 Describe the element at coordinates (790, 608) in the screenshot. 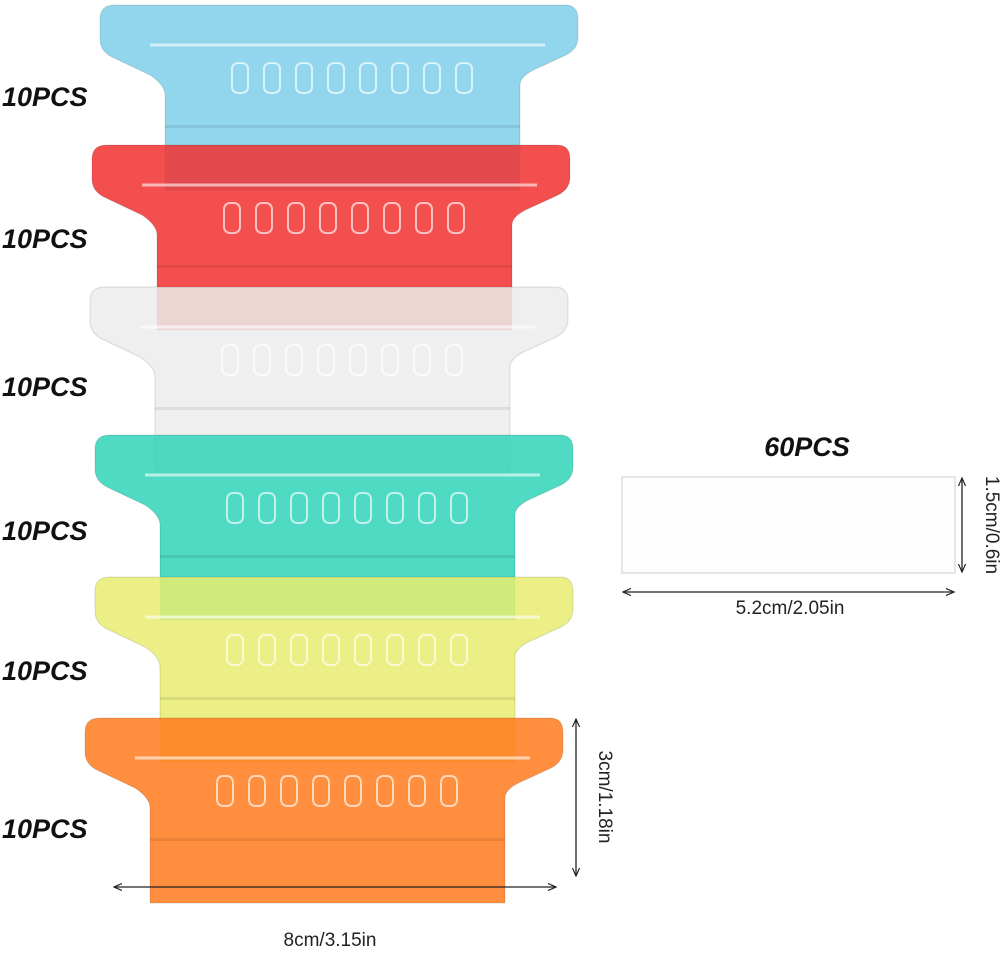

I see `insert-width: 5.2cm/2.05in` at that location.